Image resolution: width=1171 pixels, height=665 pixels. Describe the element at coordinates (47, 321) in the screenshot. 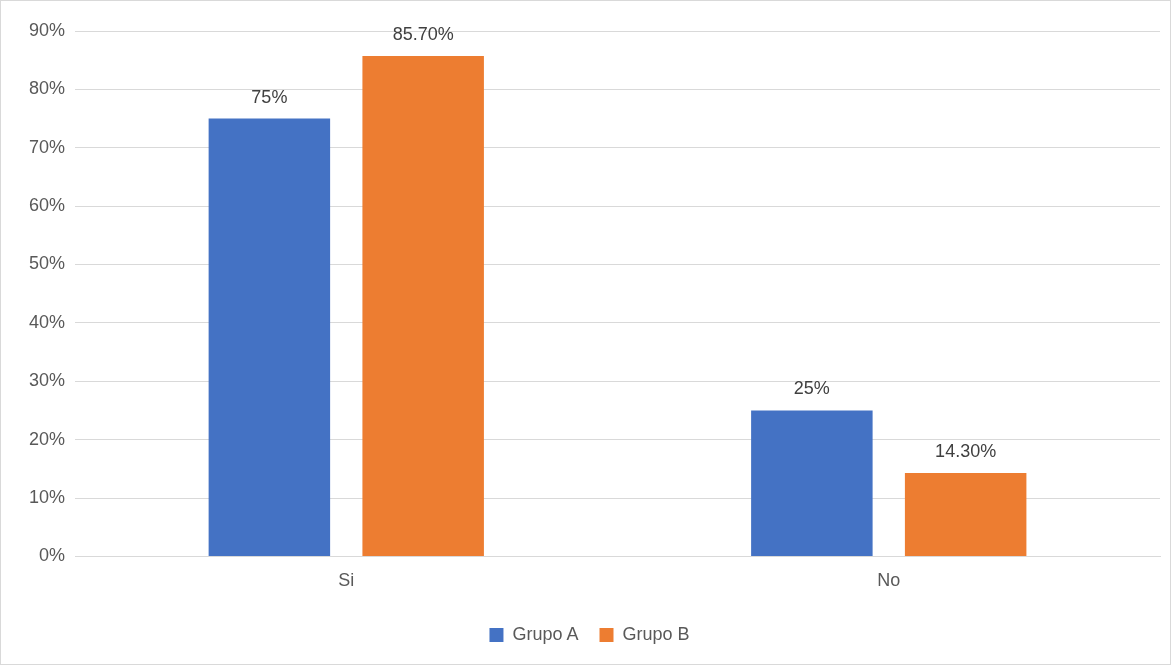

I see `y-tick-label: 40%` at that location.